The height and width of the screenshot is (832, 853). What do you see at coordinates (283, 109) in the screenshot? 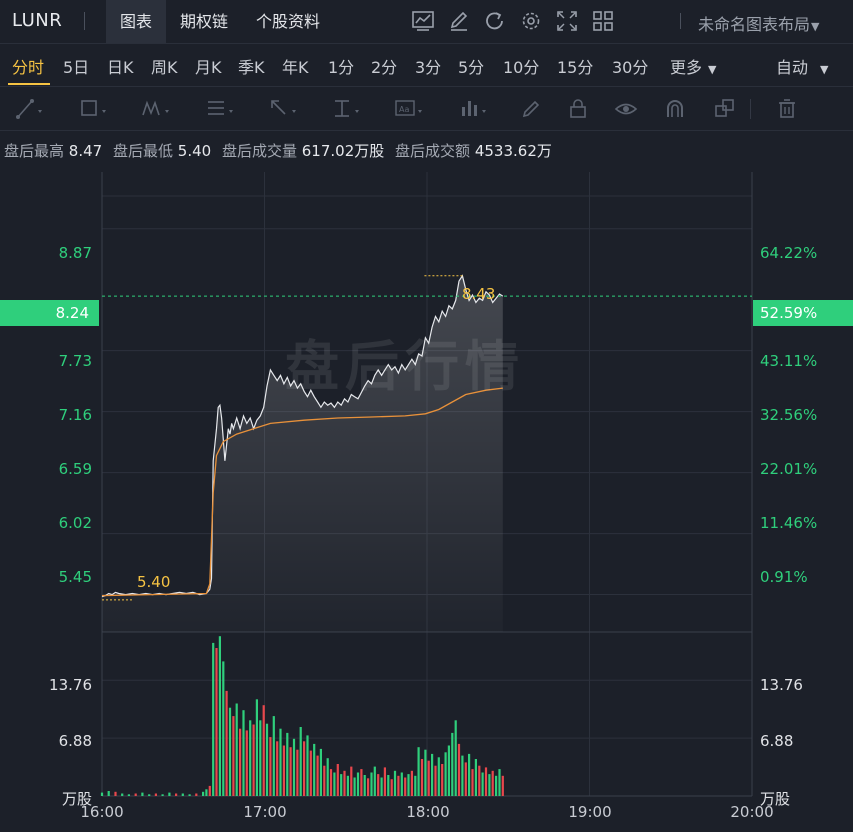
I see `arrow-tool-icon` at bounding box center [283, 109].